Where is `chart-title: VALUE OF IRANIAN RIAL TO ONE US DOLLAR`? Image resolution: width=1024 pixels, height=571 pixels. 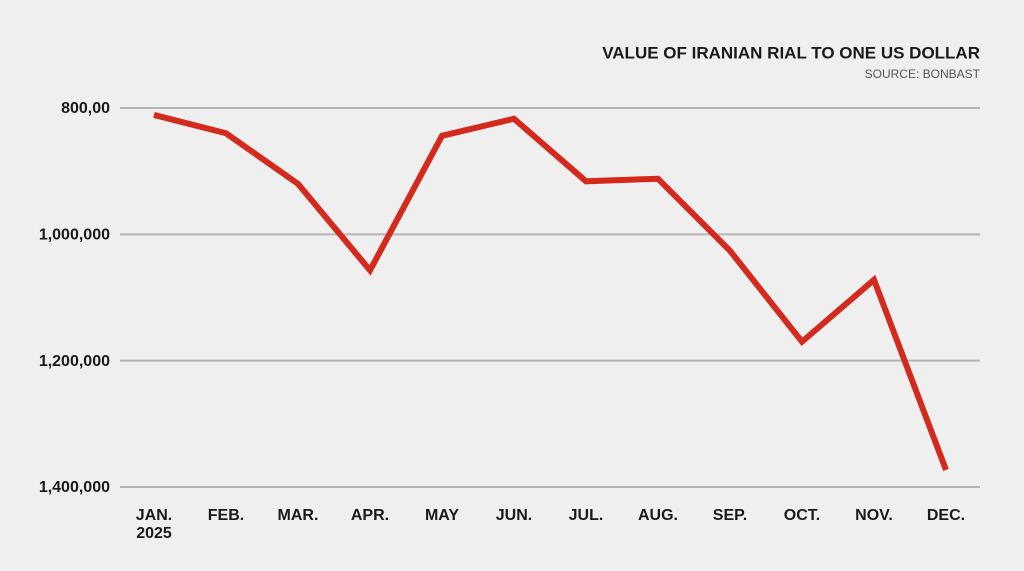
chart-title: VALUE OF IRANIAN RIAL TO ONE US DOLLAR is located at coordinates (791, 52).